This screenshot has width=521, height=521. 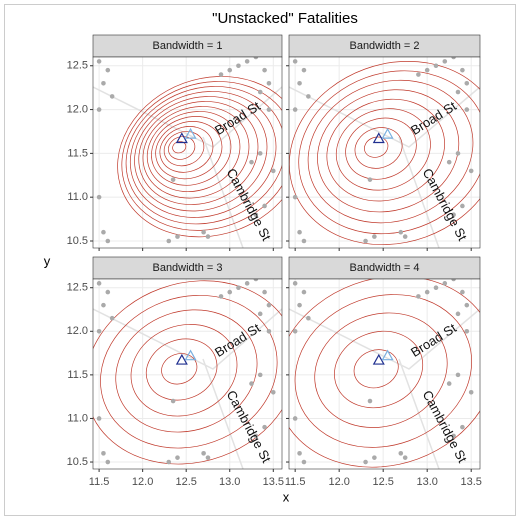 What do you see at coordinates (99, 482) in the screenshot?
I see `x-tick-label: 11.5` at bounding box center [99, 482].